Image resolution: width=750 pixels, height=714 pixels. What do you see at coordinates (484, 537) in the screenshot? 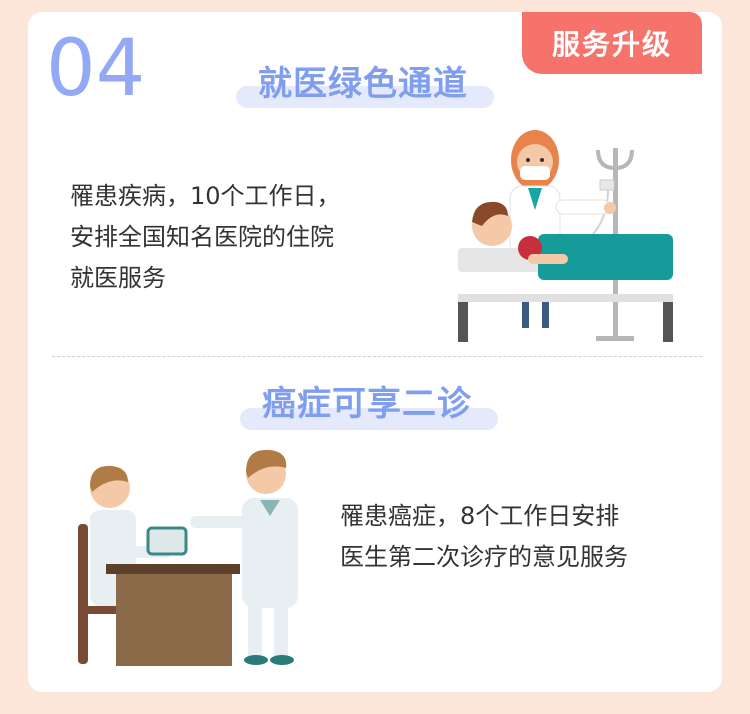
I see `section2-description: 罹患癌症，8个工作日安排 医生第二次诊疗的意见服务` at bounding box center [484, 537].